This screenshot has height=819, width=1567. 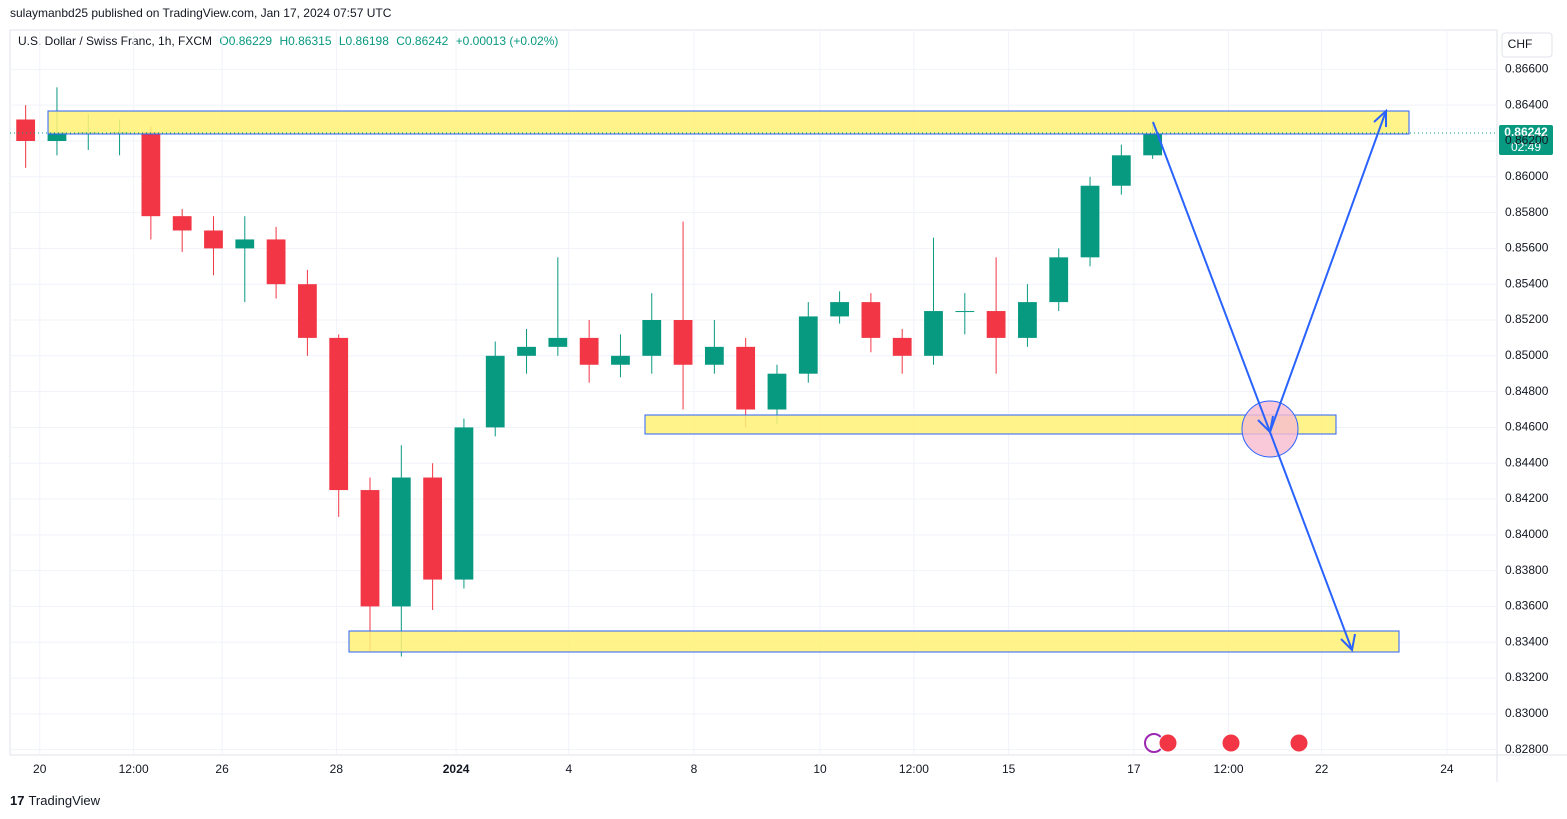 What do you see at coordinates (1009, 769) in the screenshot?
I see `x-tick-label: 15` at bounding box center [1009, 769].